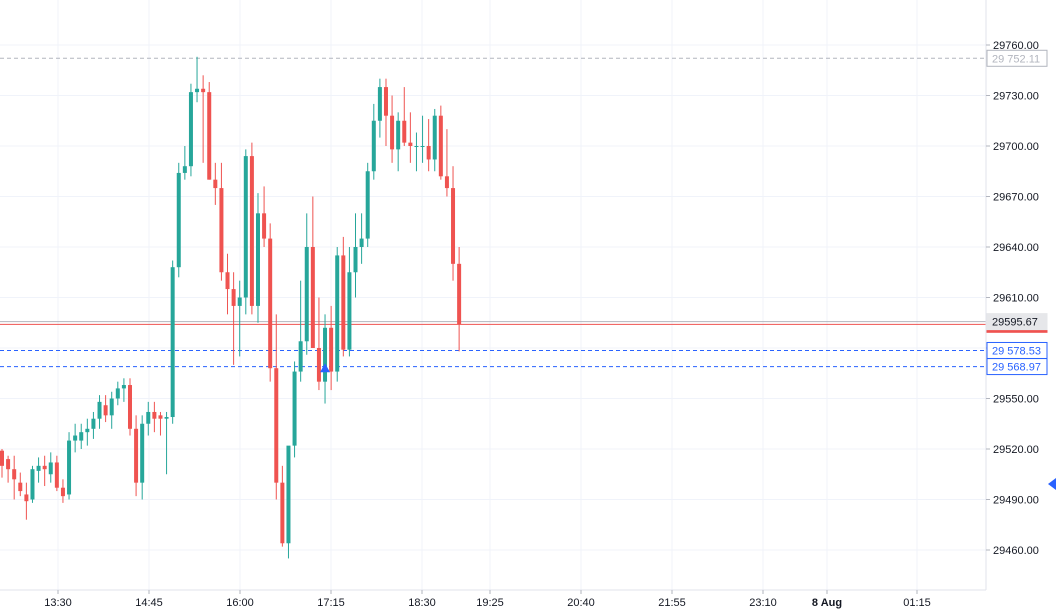 This screenshot has height=611, width=1056. What do you see at coordinates (490, 603) in the screenshot?
I see `x-tick-label: 19:25` at bounding box center [490, 603].